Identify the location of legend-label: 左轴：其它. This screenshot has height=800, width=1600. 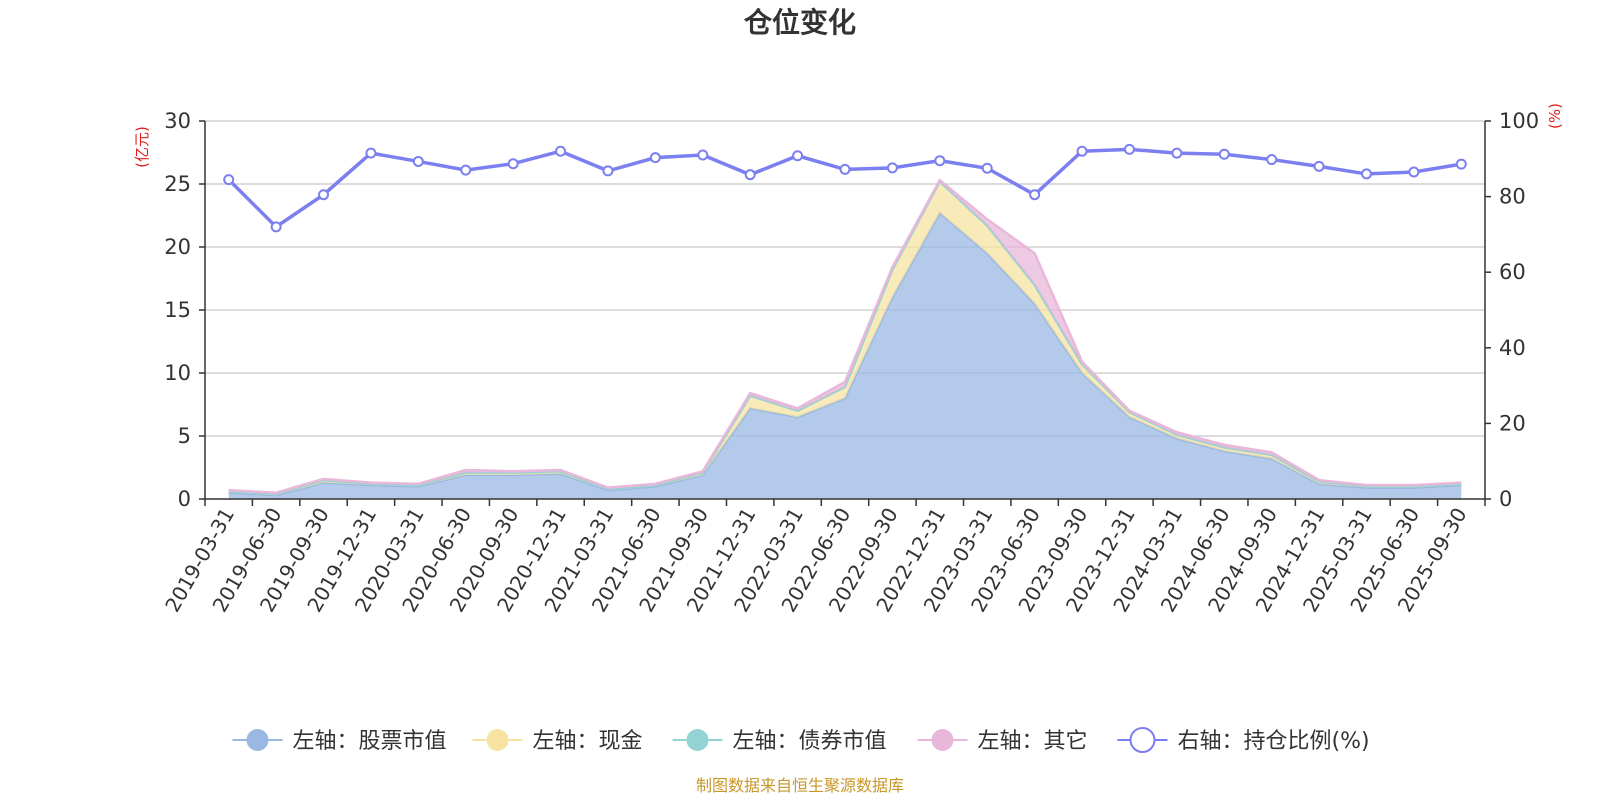
(1033, 741).